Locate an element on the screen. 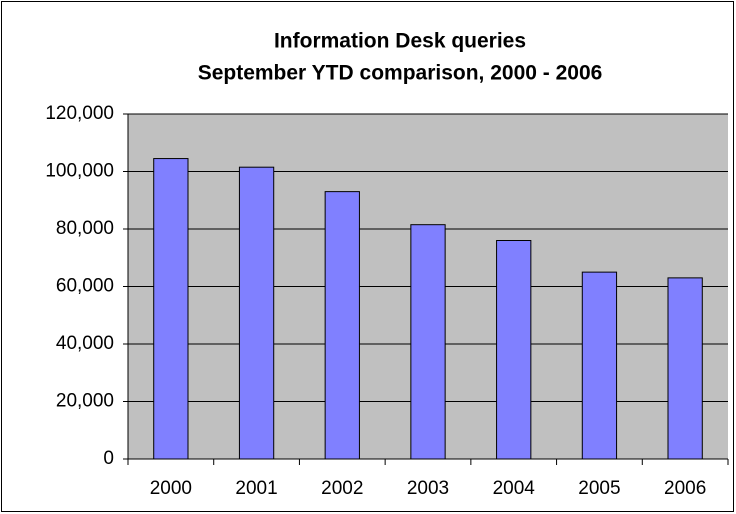 The image size is (736, 514). y-tick-label: 40,000 is located at coordinates (85, 343).